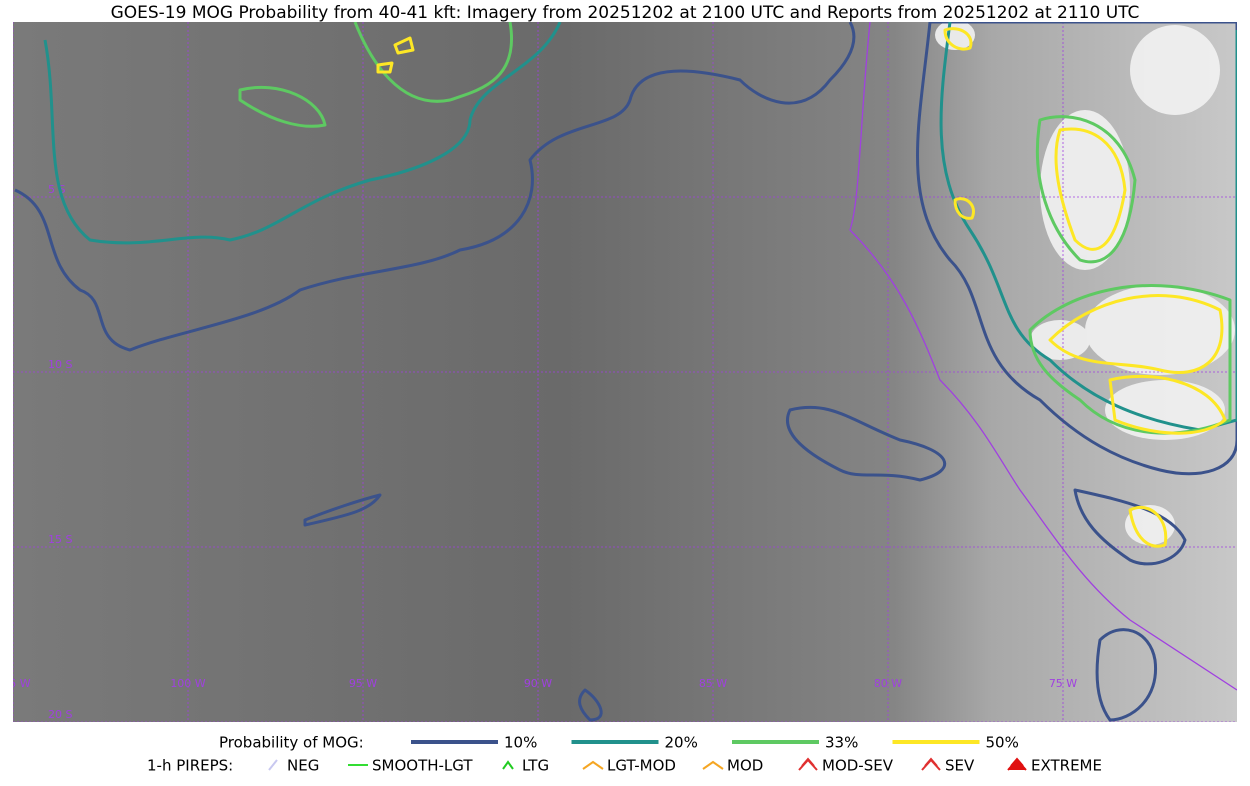 Image resolution: width=1250 pixels, height=786 pixels. I want to click on legend-label: SEV, so click(960, 766).